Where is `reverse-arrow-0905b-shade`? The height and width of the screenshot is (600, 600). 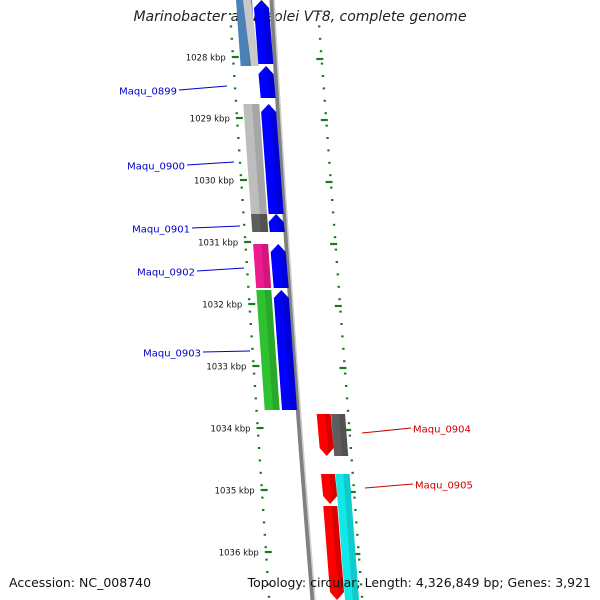
reverse-arrow-0905b-shade is located at coordinates (337, 553).